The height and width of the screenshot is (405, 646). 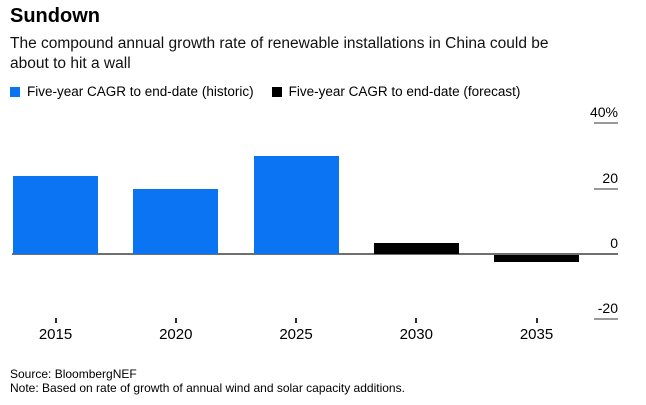 I want to click on source-line: Source: BloombergNEF, so click(x=73, y=374).